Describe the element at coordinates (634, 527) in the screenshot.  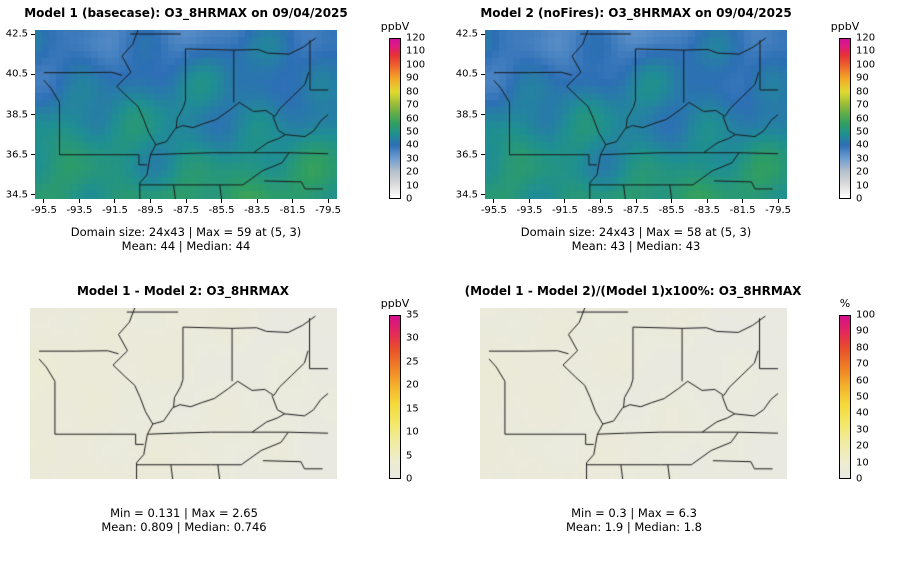
I see `stats-line2: Mean: 1.9 | Median: 1.8` at that location.